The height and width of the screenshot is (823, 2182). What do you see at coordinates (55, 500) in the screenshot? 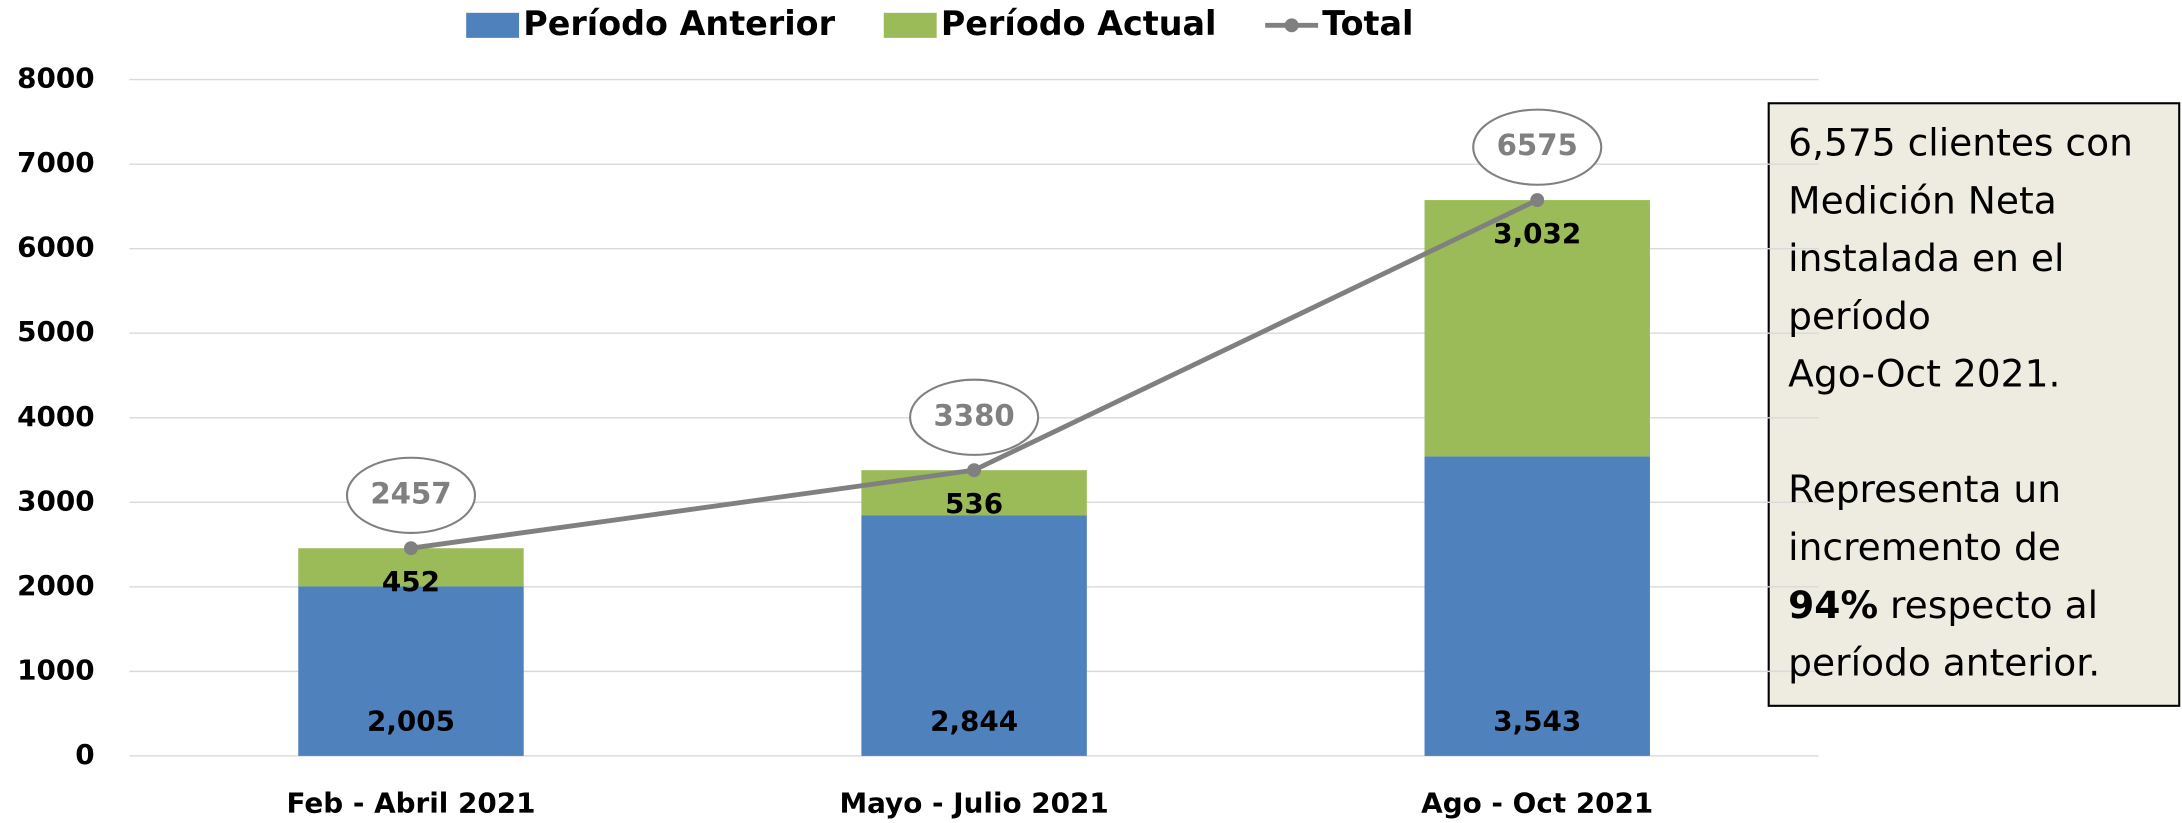
I see `y-tick-label: 3000` at bounding box center [55, 500].